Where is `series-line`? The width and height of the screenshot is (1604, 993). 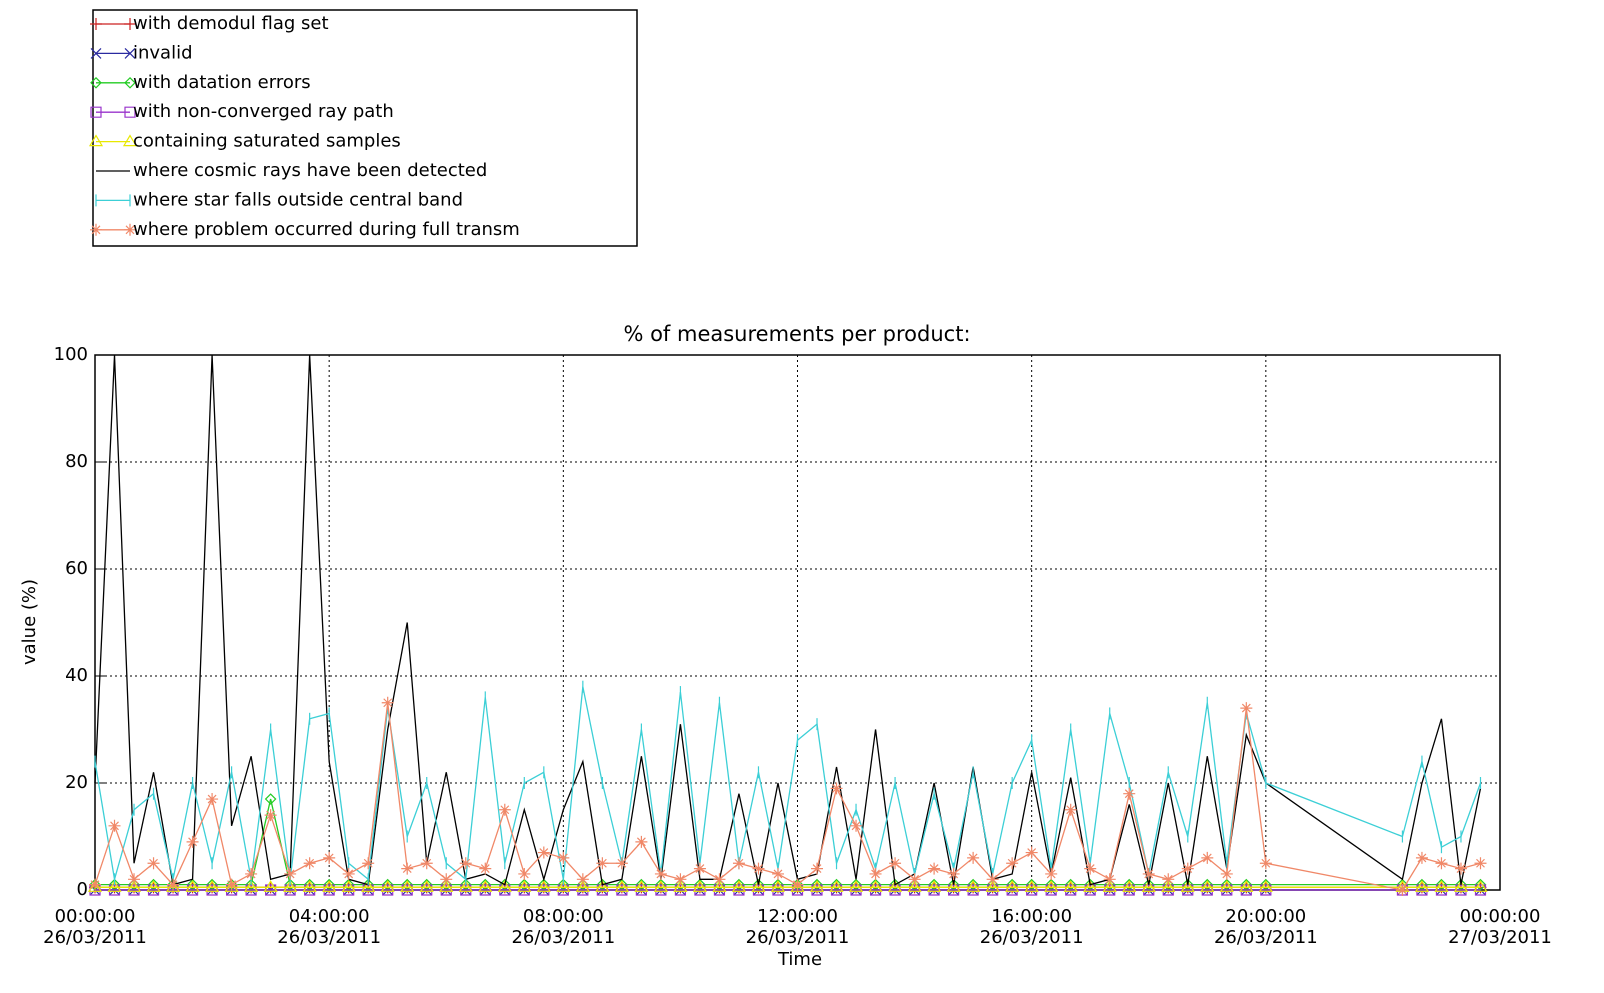
series-line is located at coordinates (788, 842).